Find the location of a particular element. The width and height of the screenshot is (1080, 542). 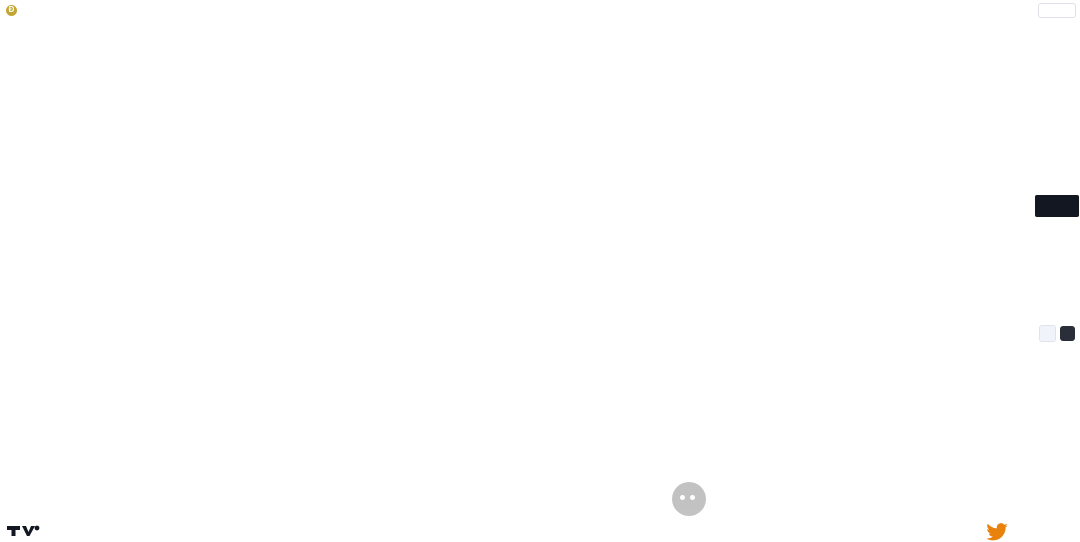

twitter-bird-icon is located at coordinates (997, 532).